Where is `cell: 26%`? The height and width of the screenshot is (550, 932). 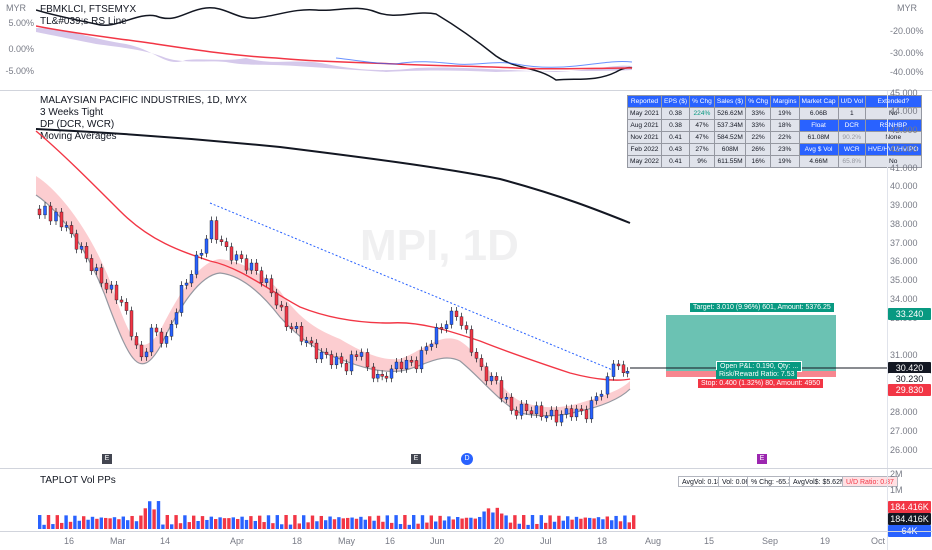
cell: 26% is located at coordinates (758, 149).